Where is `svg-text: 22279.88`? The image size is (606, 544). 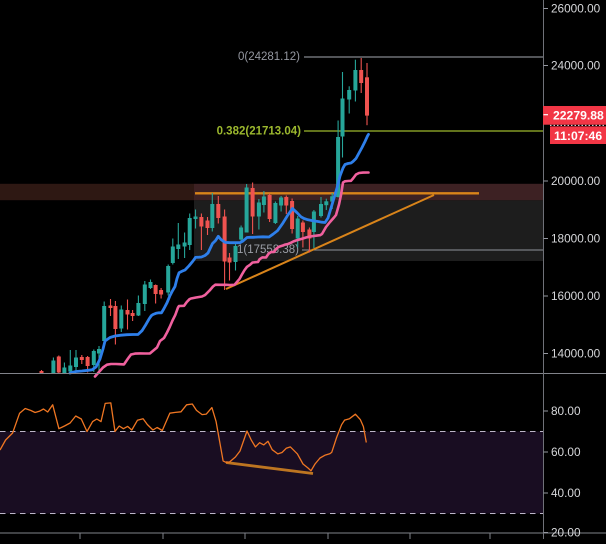
svg-text: 22279.88 is located at coordinates (578, 116).